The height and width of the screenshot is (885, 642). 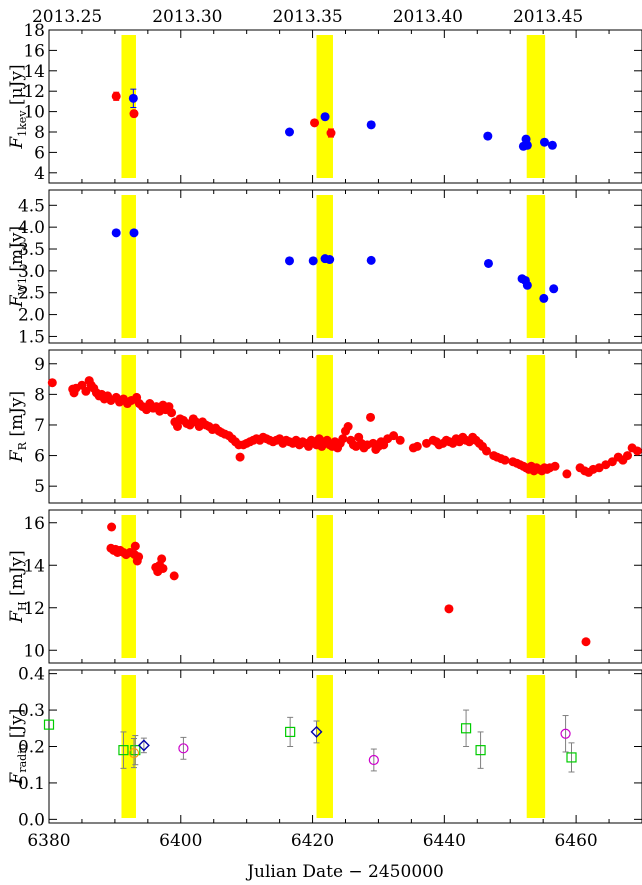 I want to click on y-label-sub: radio, so click(x=22, y=757).